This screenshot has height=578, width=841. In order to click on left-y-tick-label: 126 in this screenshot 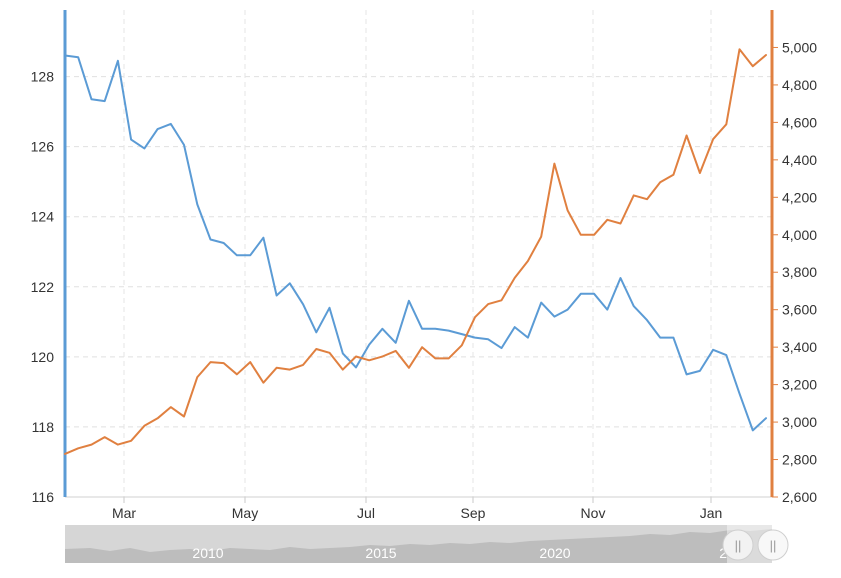, I will do `click(43, 147)`.